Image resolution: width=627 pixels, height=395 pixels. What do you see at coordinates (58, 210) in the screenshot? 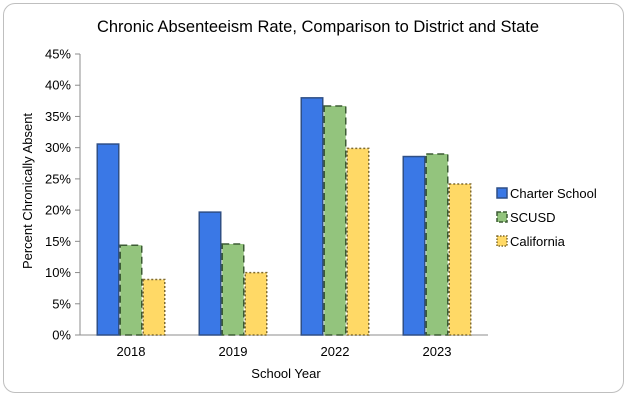
I see `y-tick-label: 20%` at bounding box center [58, 210].